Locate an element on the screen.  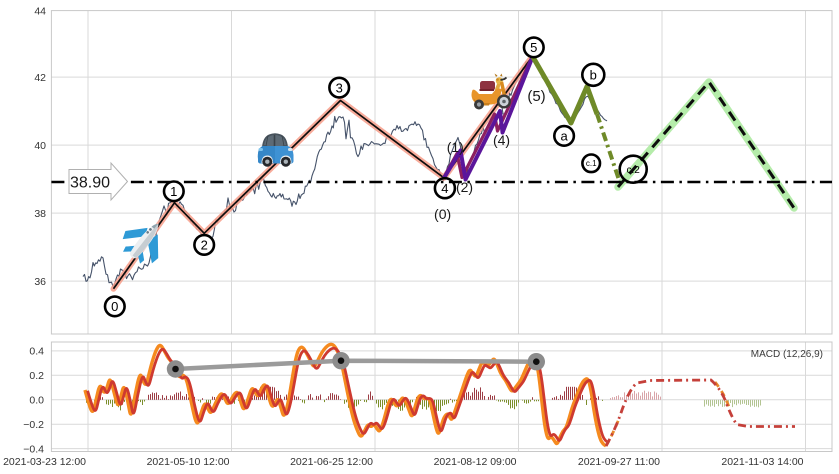
svg-text: 0 is located at coordinates (114, 306).